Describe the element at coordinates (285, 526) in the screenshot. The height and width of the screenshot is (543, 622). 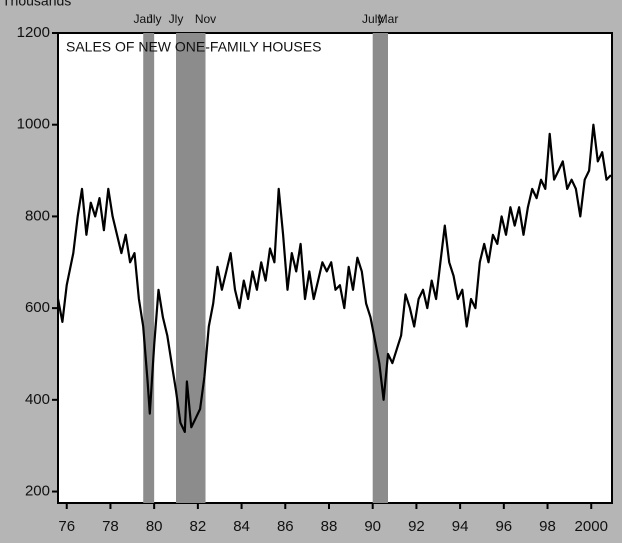
I see `x-tick-label: 86` at that location.